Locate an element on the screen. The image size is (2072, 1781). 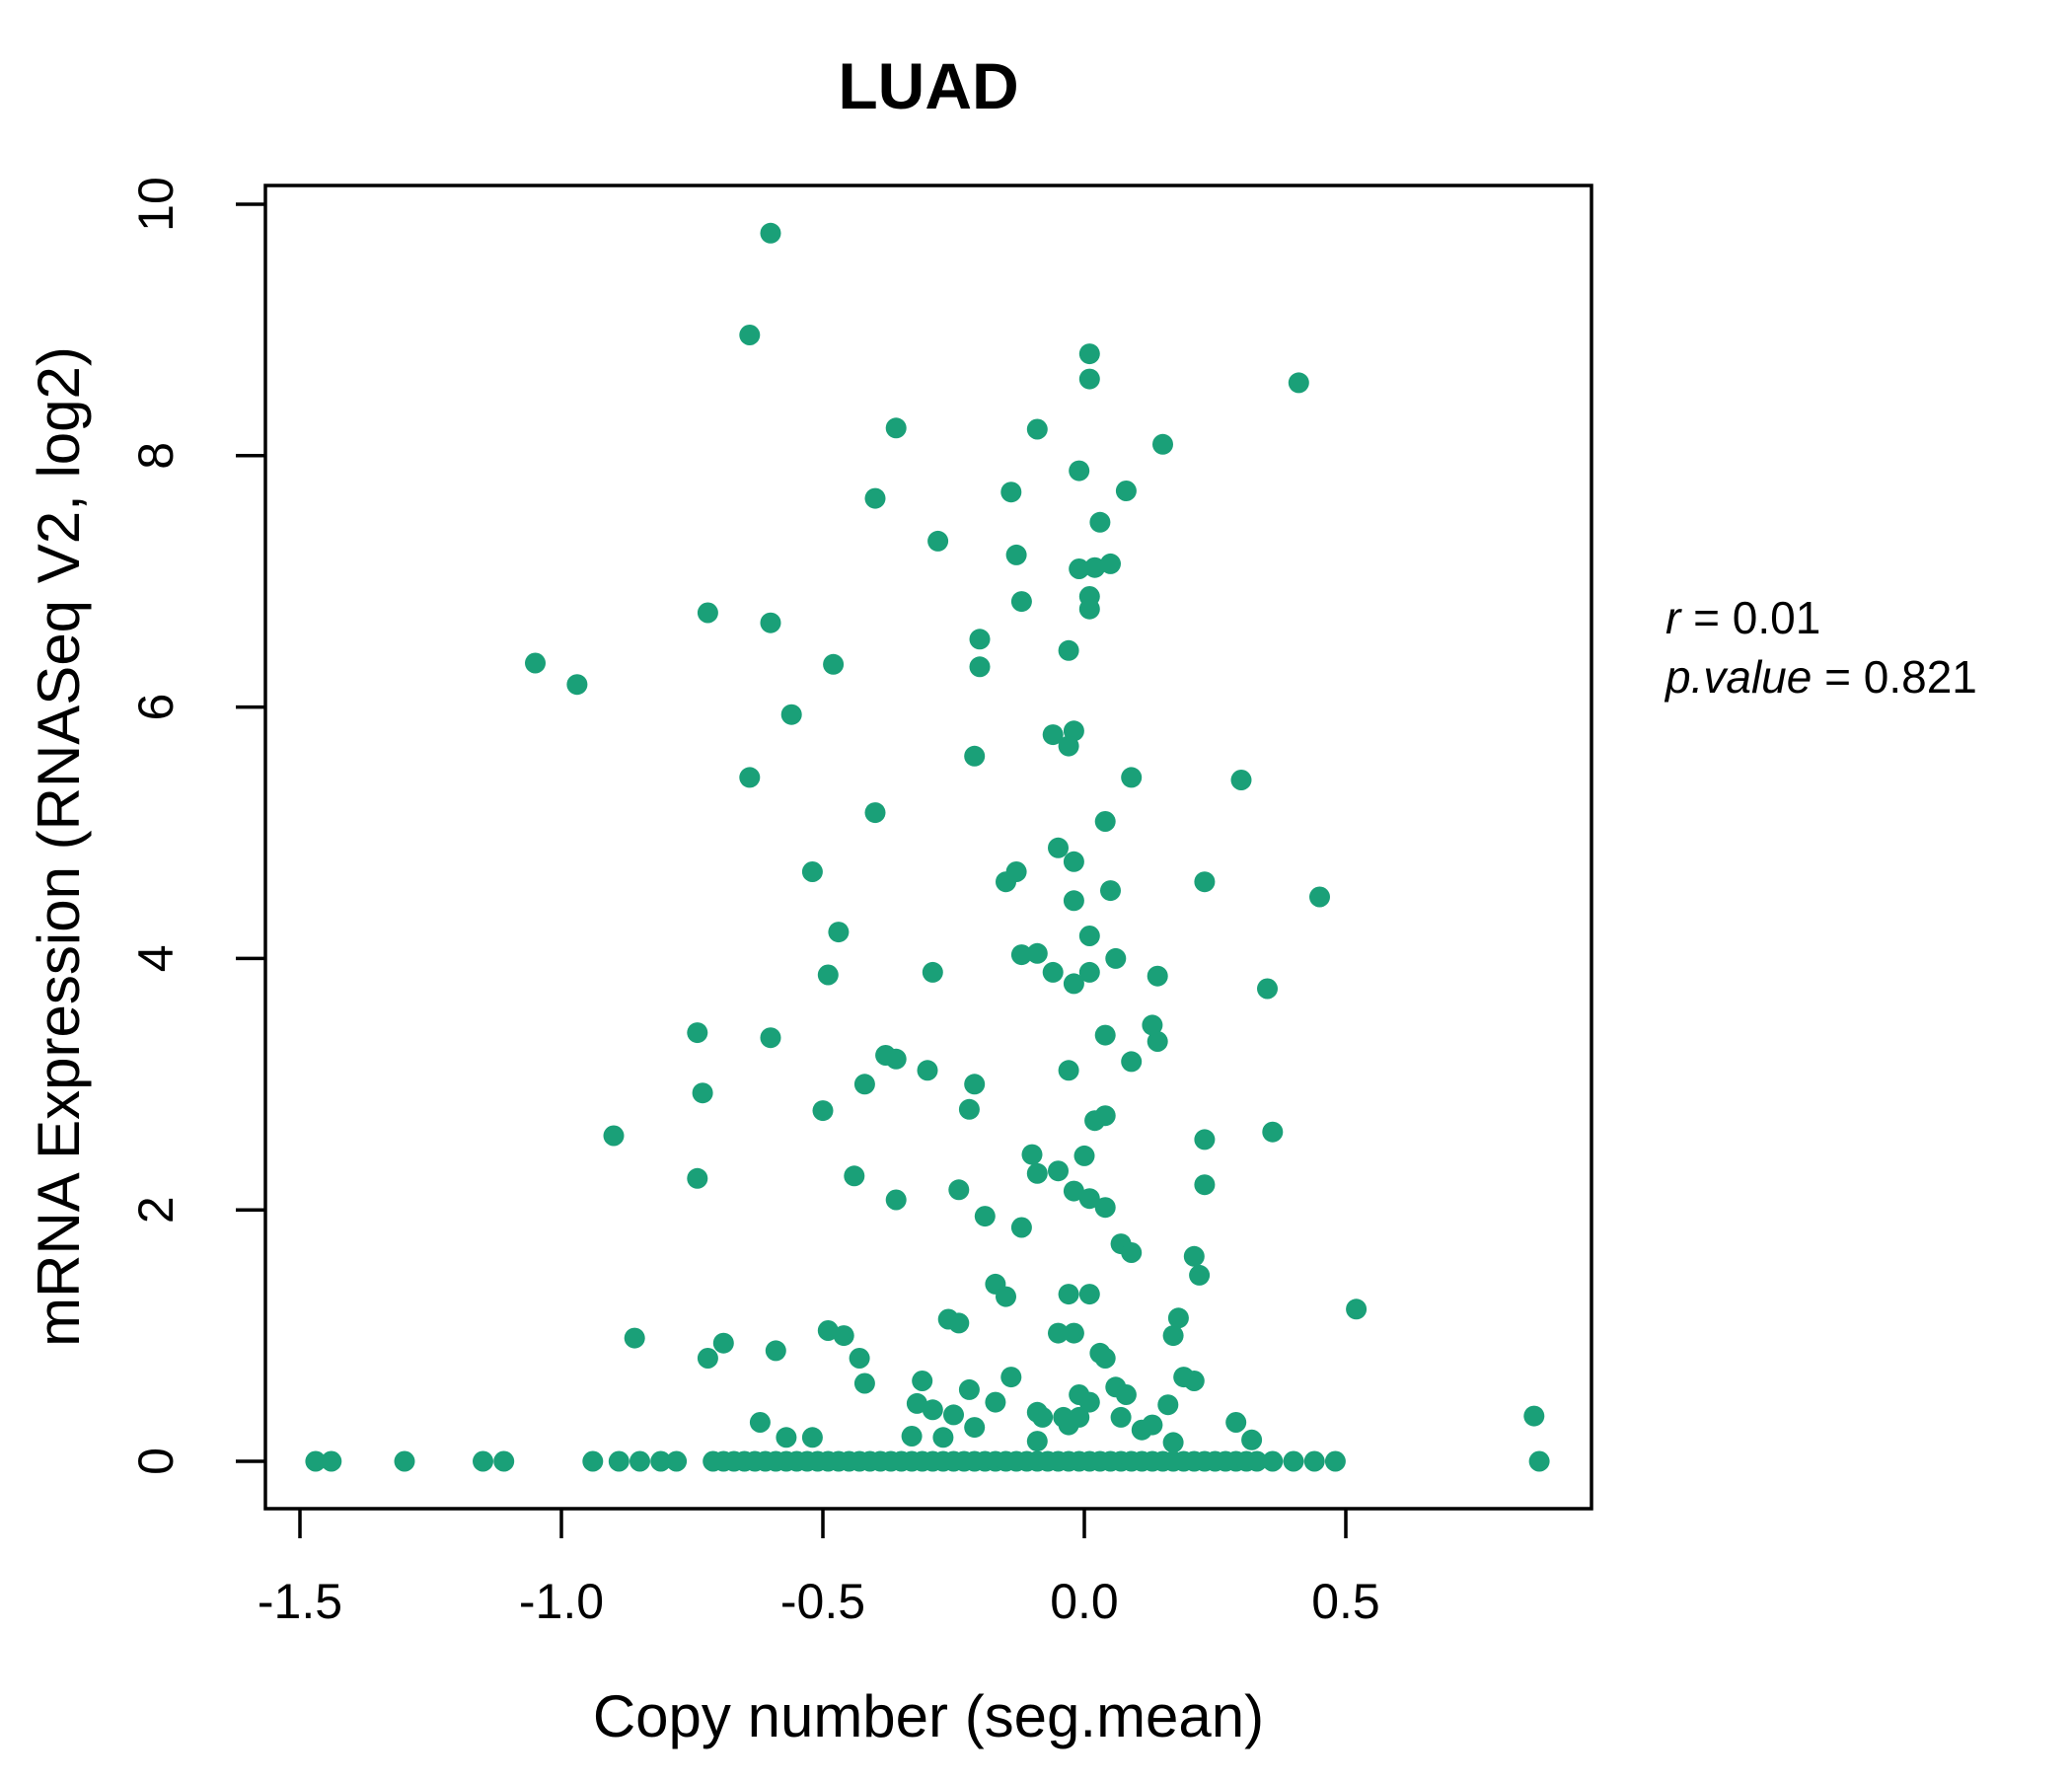
x-tick-label: 0.5 is located at coordinates (1345, 1601).